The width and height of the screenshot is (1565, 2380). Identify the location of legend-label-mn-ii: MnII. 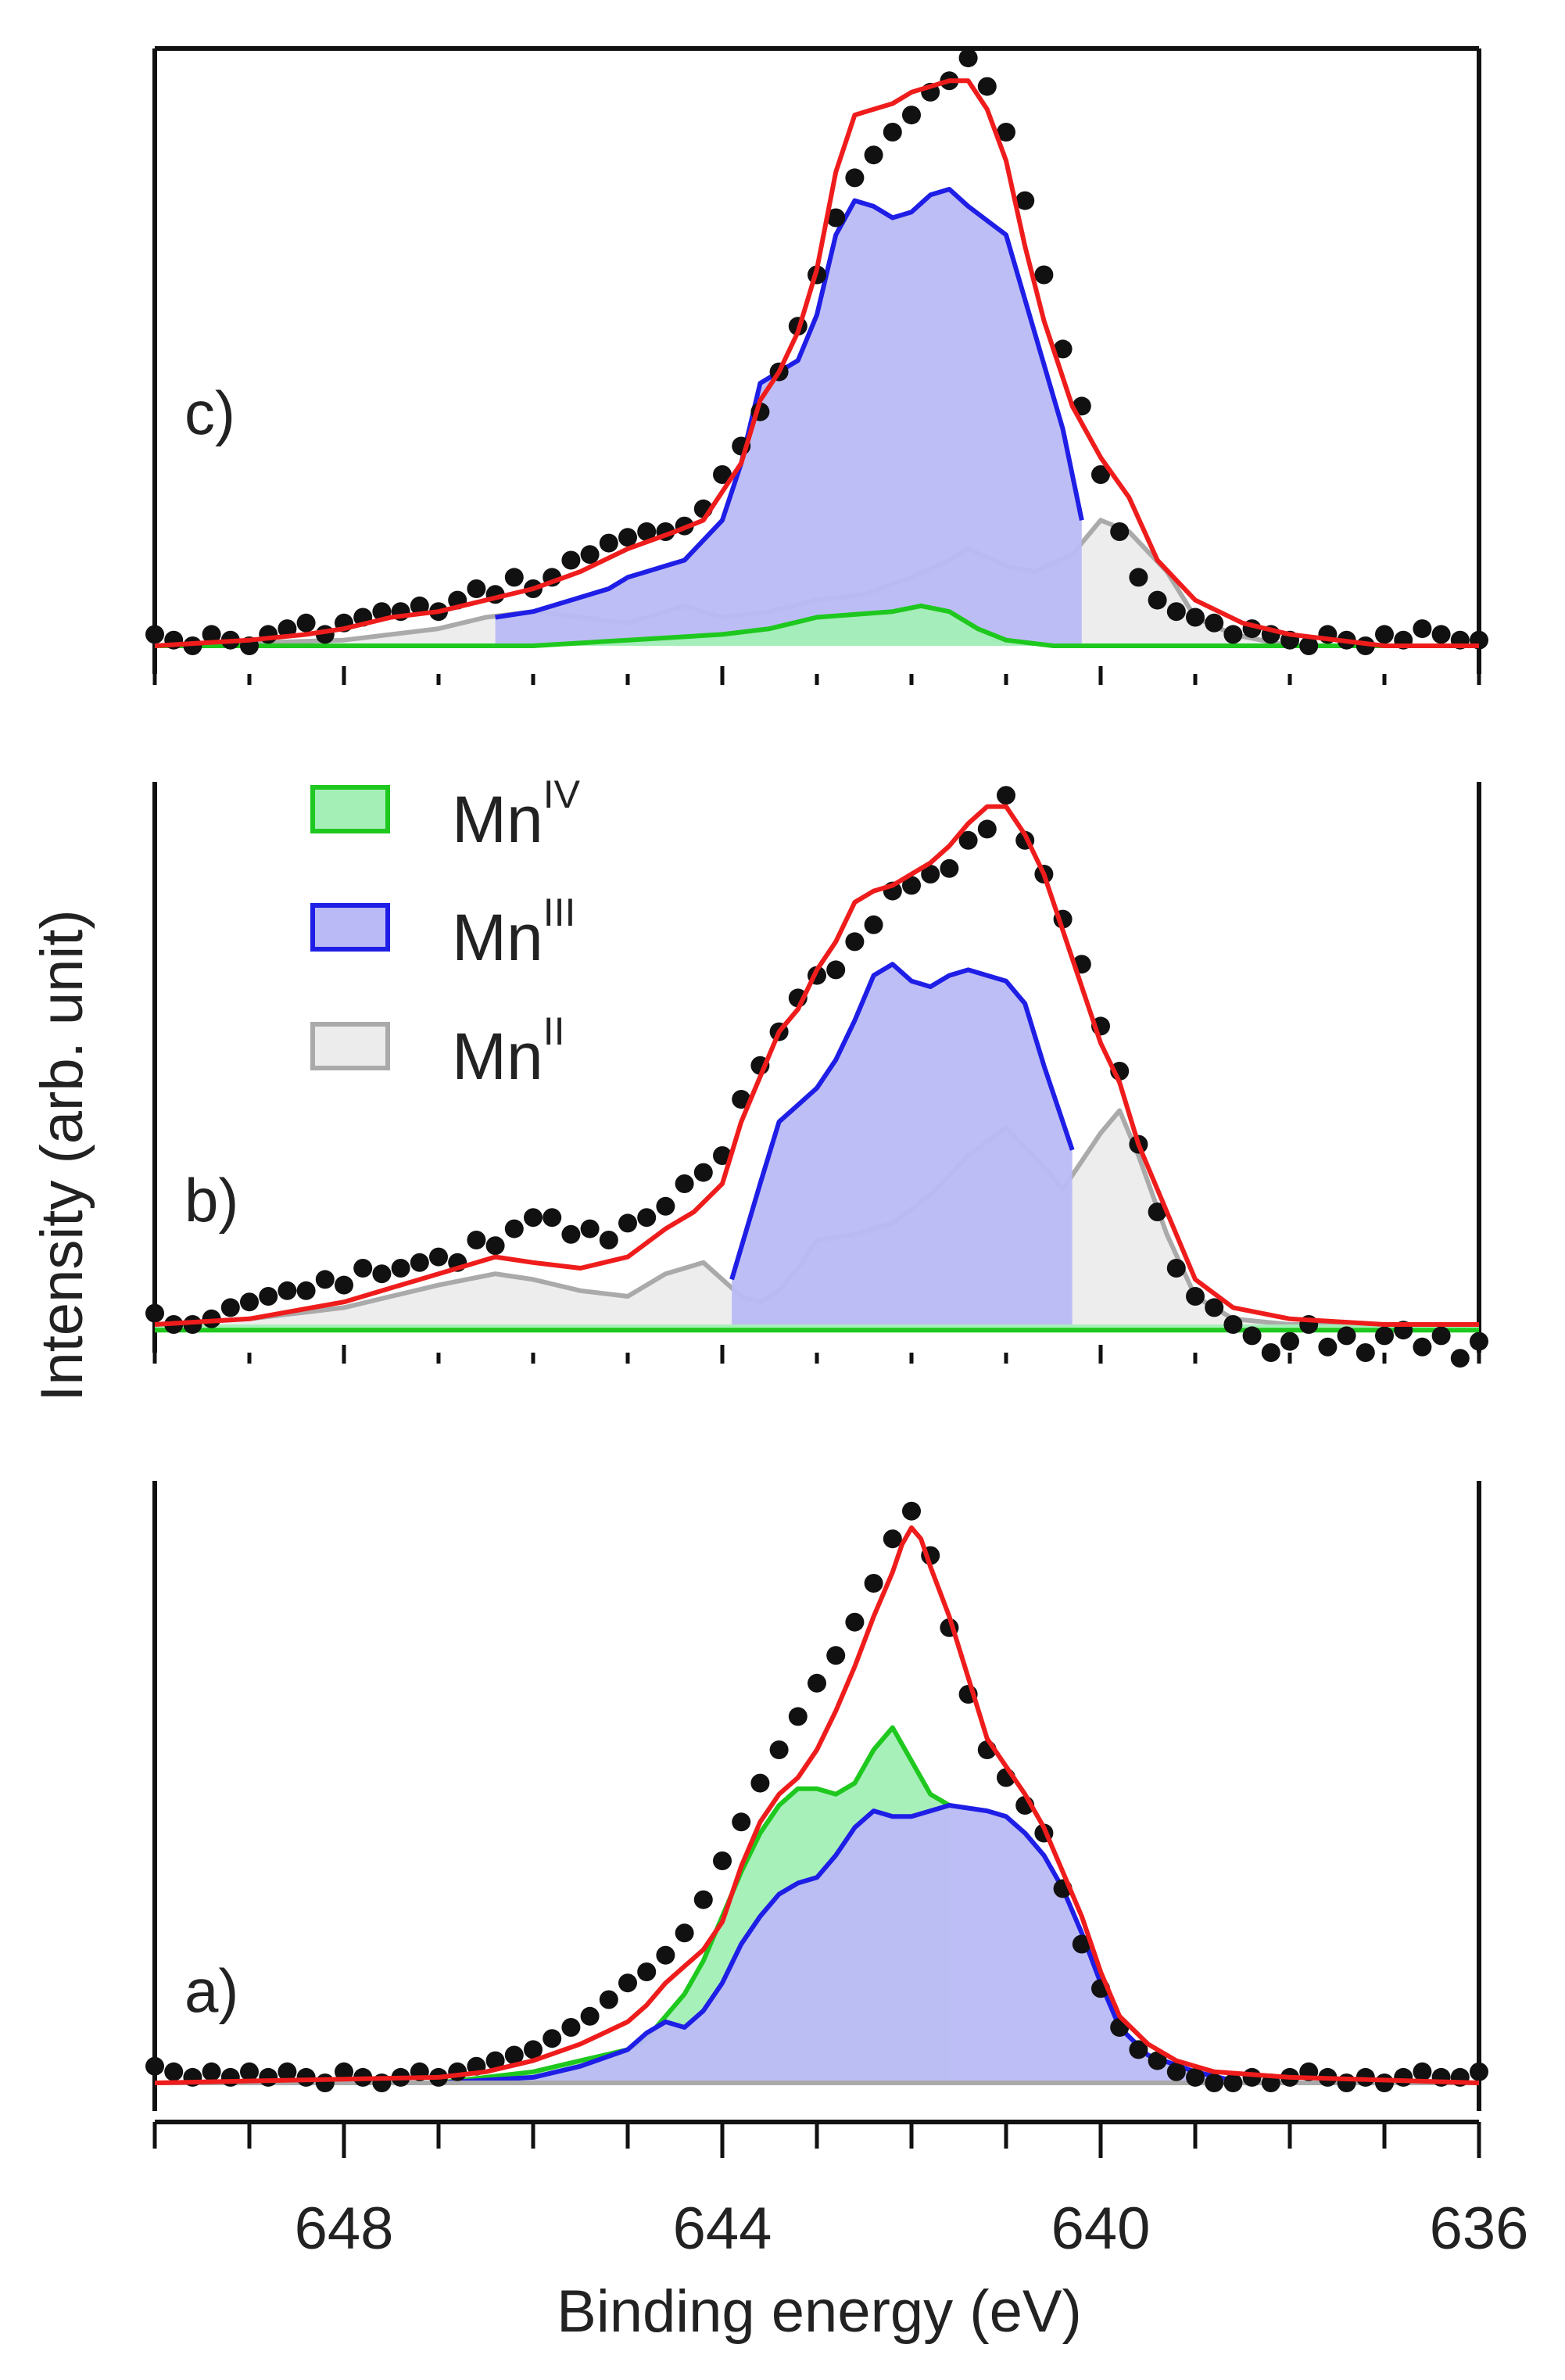
(509, 1051).